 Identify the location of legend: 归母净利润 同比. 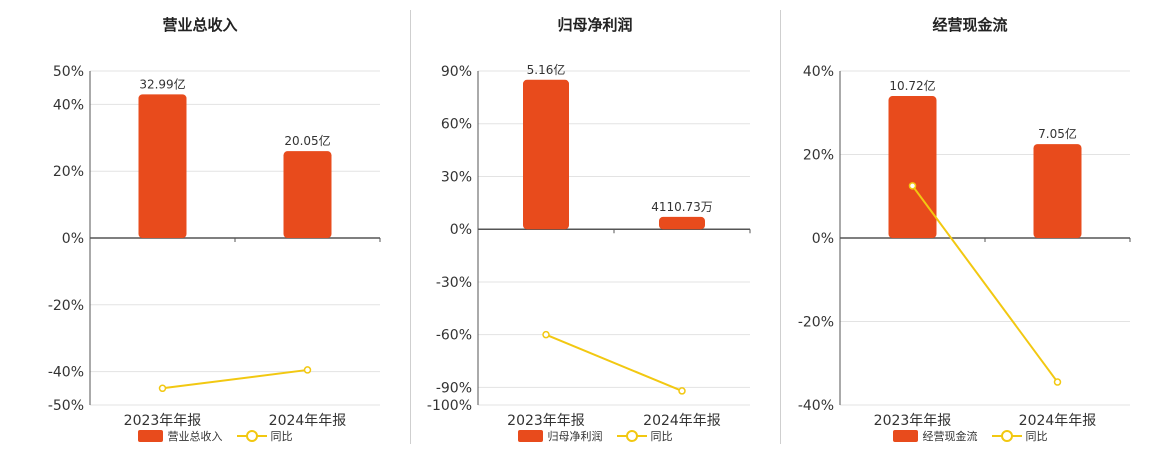
(595, 436).